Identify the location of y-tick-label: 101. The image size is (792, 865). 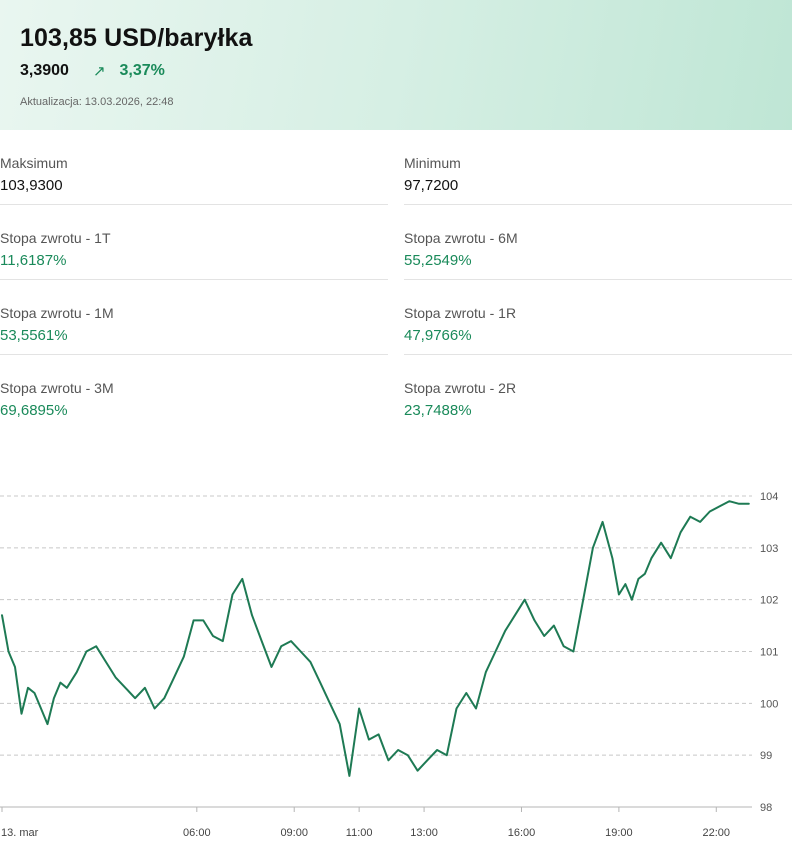
(769, 653).